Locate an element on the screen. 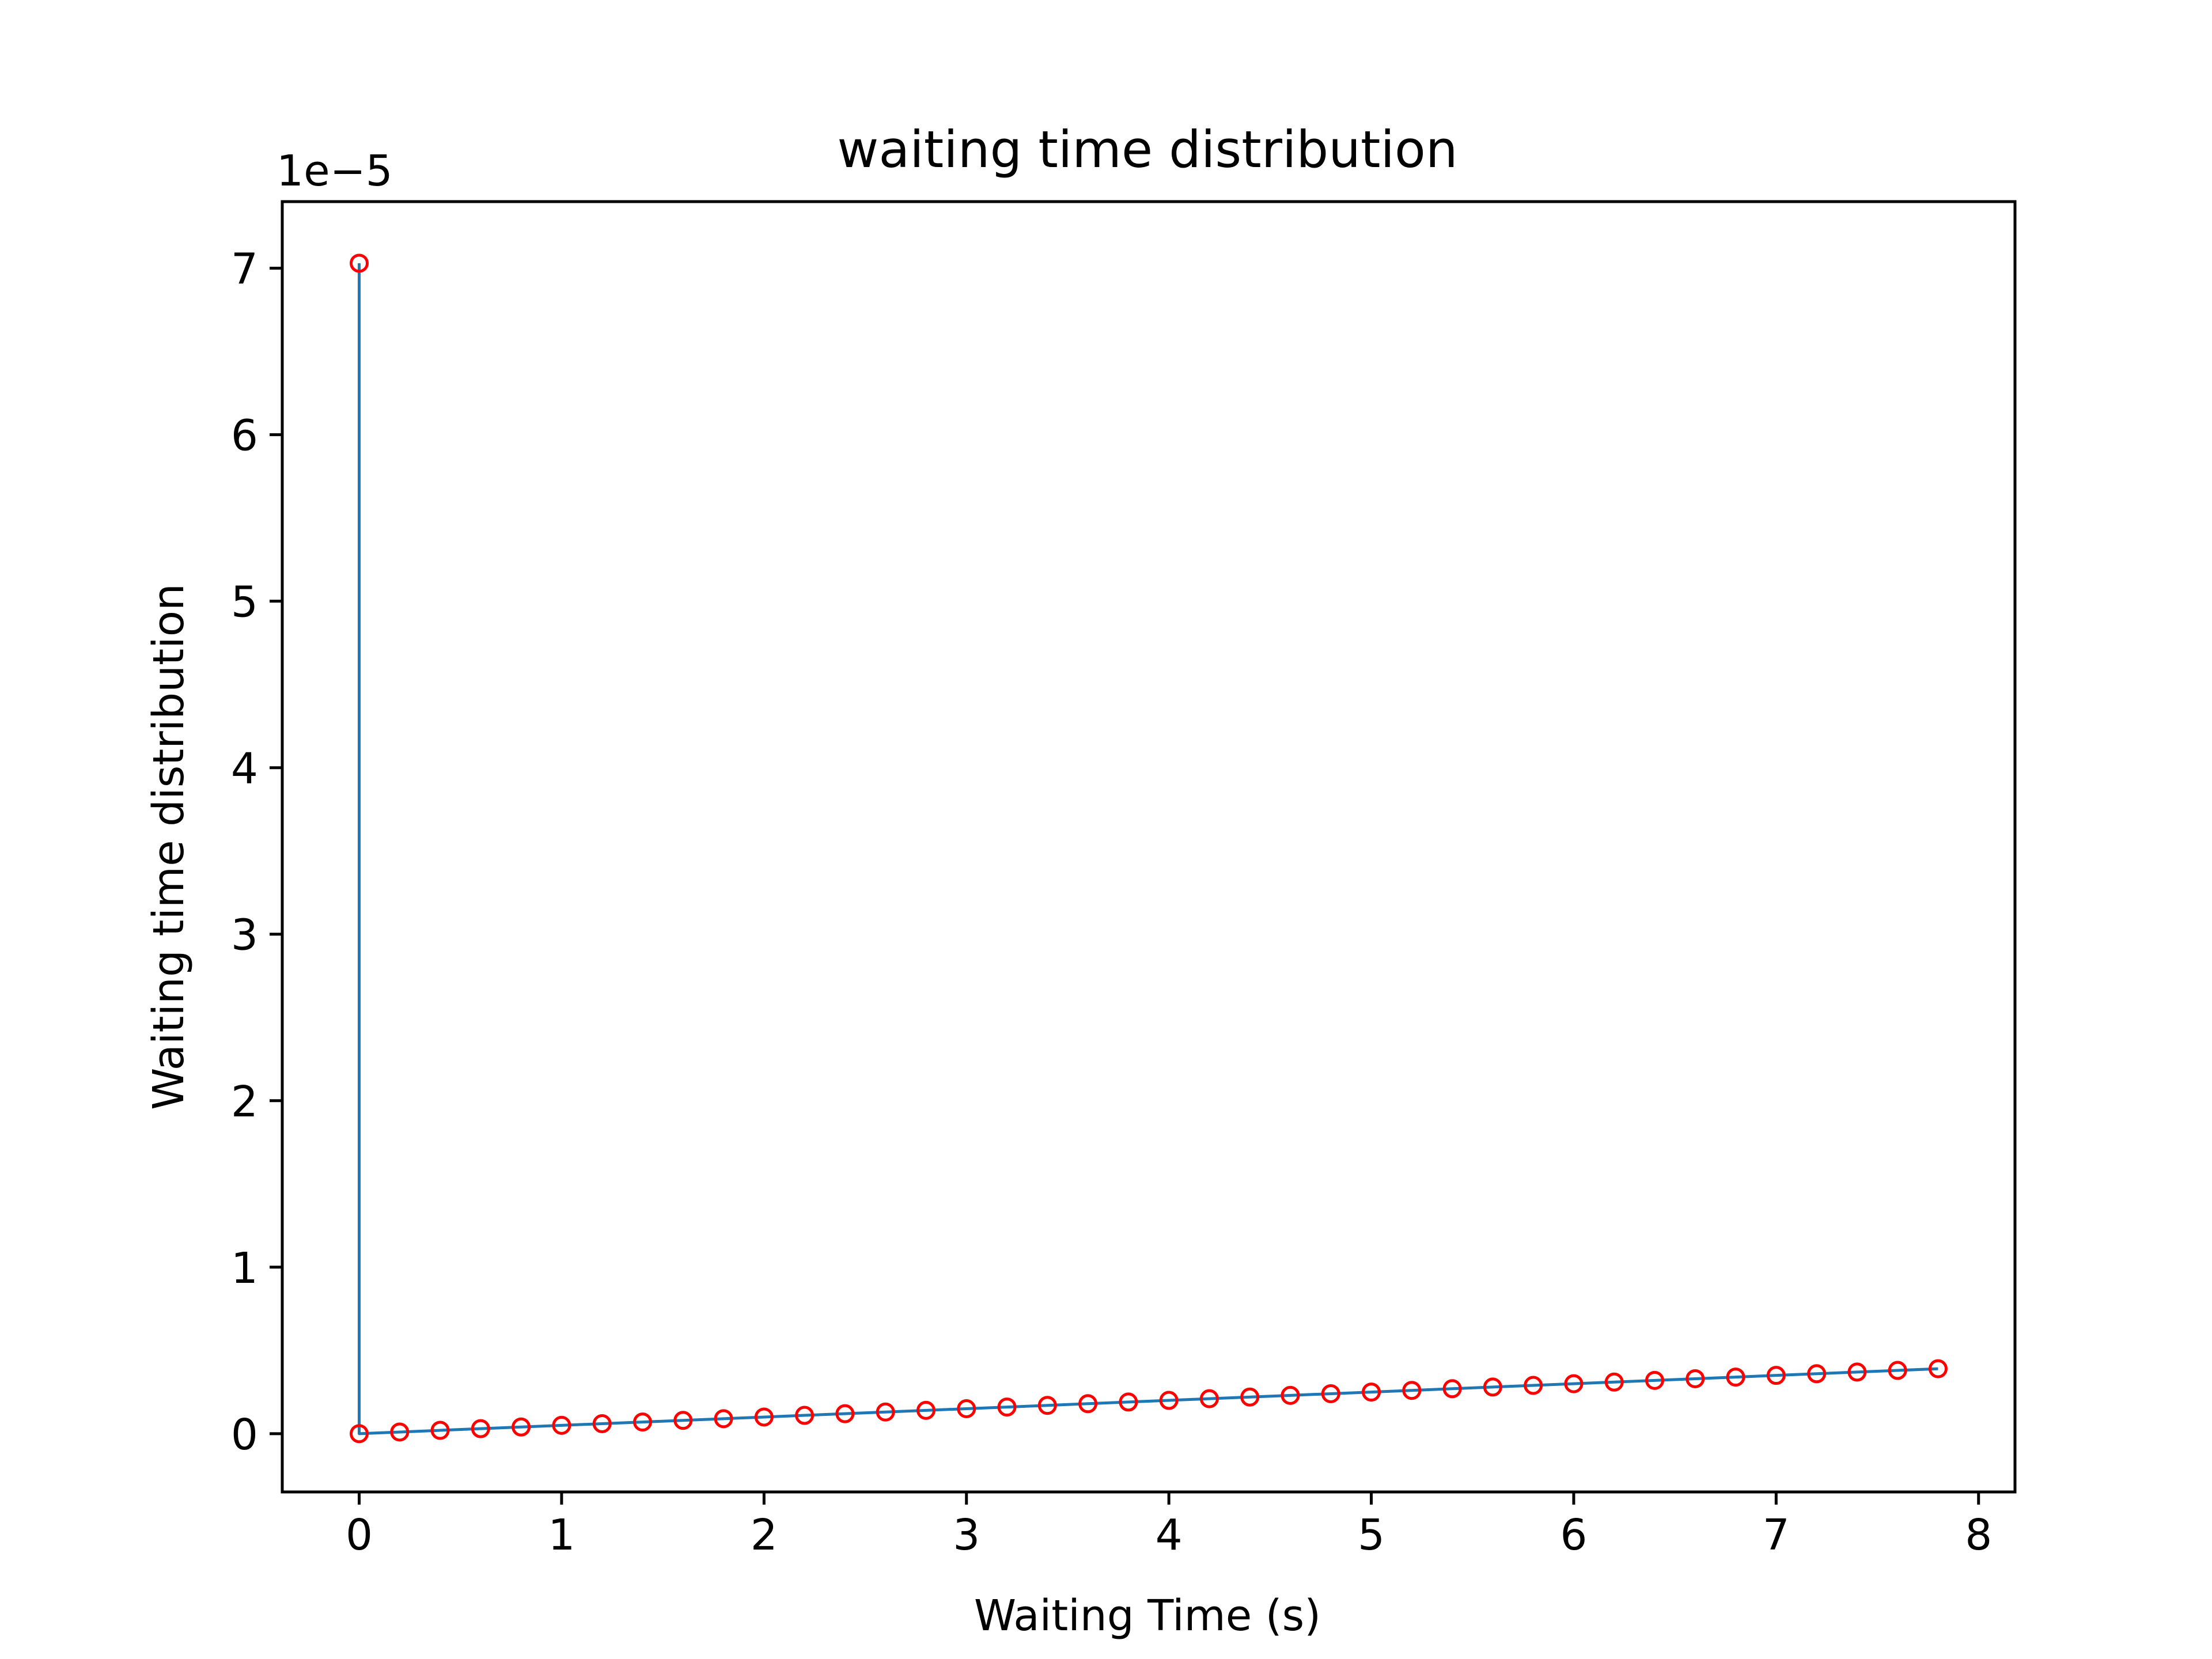  y-tick-label: 0 is located at coordinates (244, 1435).